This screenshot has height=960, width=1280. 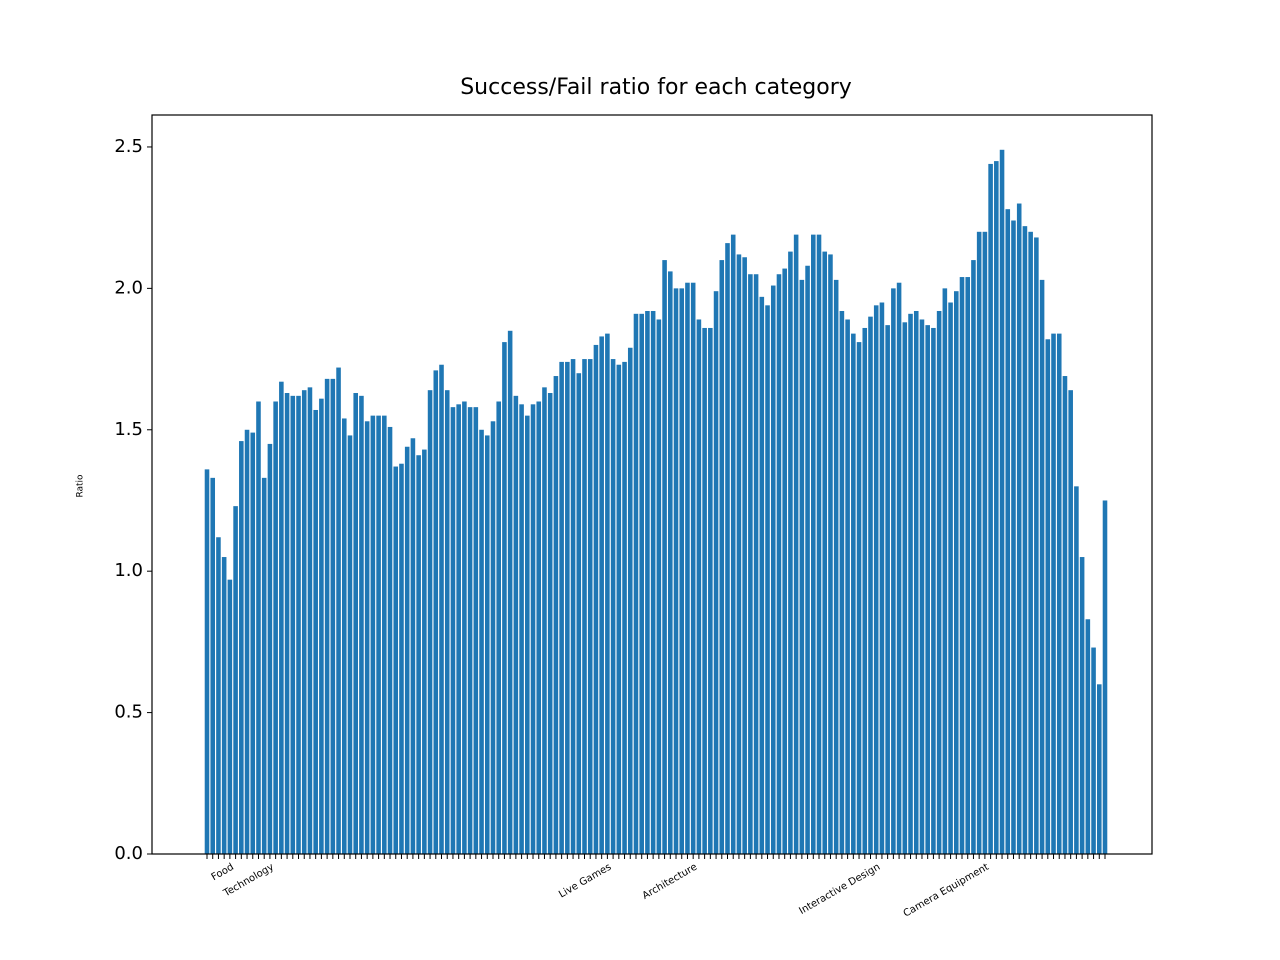 What do you see at coordinates (128, 287) in the screenshot?
I see `y-tick-label: 2.0` at bounding box center [128, 287].